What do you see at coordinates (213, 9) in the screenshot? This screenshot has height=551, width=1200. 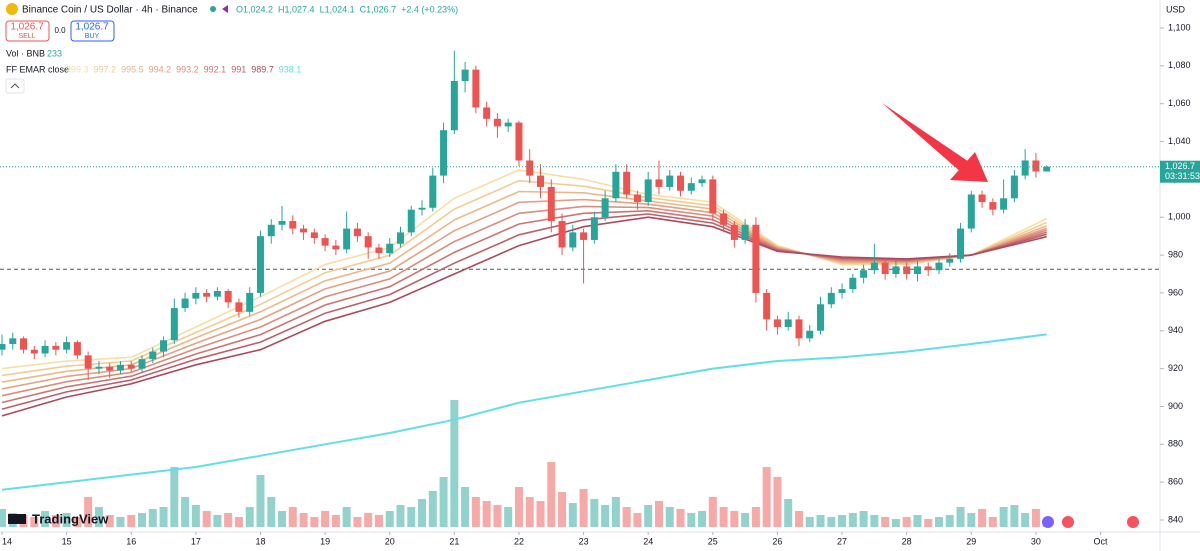 I see `status-dot` at bounding box center [213, 9].